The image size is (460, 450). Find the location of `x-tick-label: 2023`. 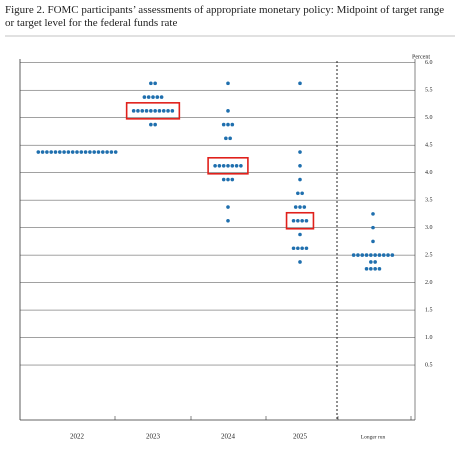

x-tick-label: 2023 is located at coordinates (153, 437).